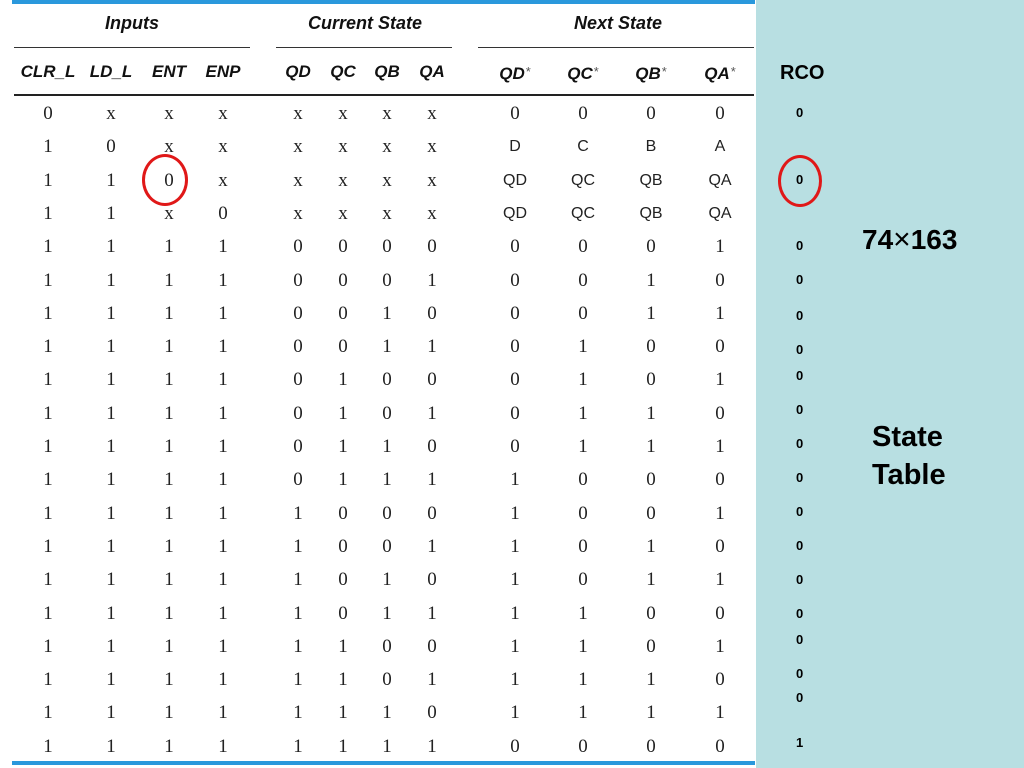  I want to click on column-header-label: LD_L, so click(111, 71).